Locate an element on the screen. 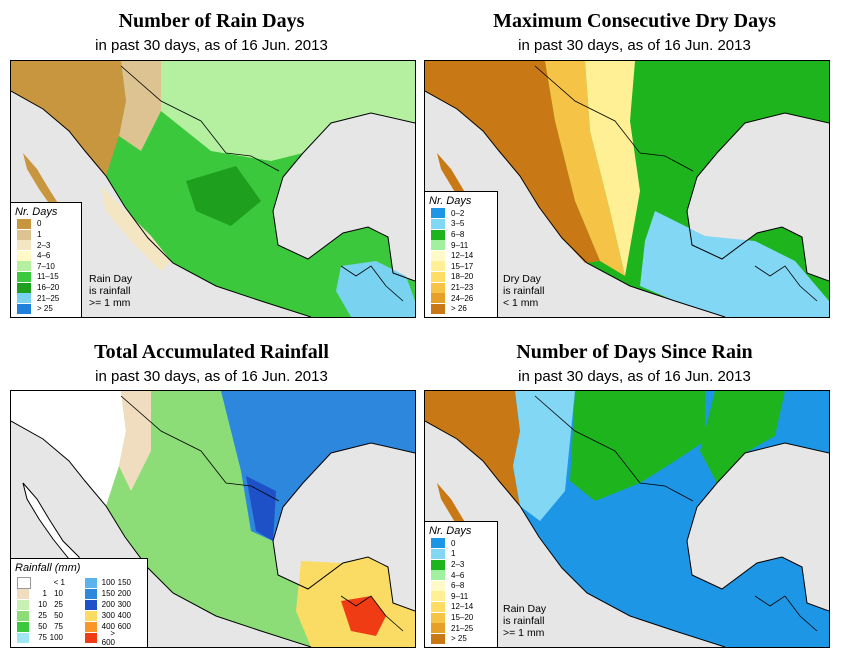 The image size is (846, 658). note-dry-day: Dry Day is rainfall < 1 mm is located at coordinates (523, 291).